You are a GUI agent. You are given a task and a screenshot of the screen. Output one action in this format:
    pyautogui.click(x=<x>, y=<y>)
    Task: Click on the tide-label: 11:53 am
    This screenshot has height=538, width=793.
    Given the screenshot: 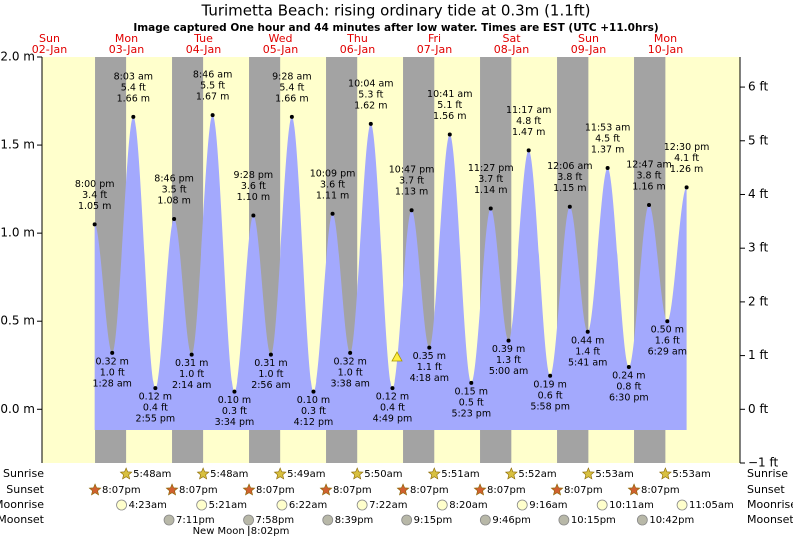 What is the action you would take?
    pyautogui.click(x=607, y=127)
    